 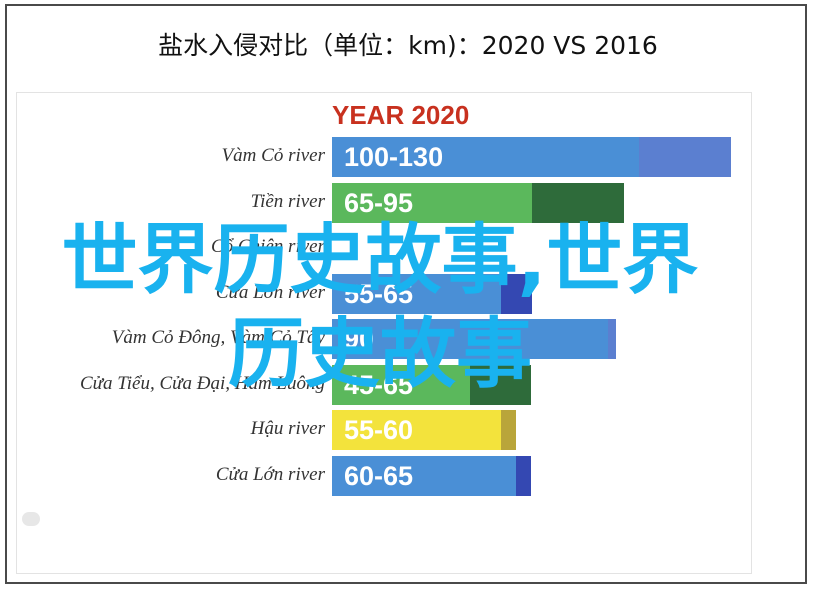 I want to click on category-label: Hậu river, so click(x=287, y=428).